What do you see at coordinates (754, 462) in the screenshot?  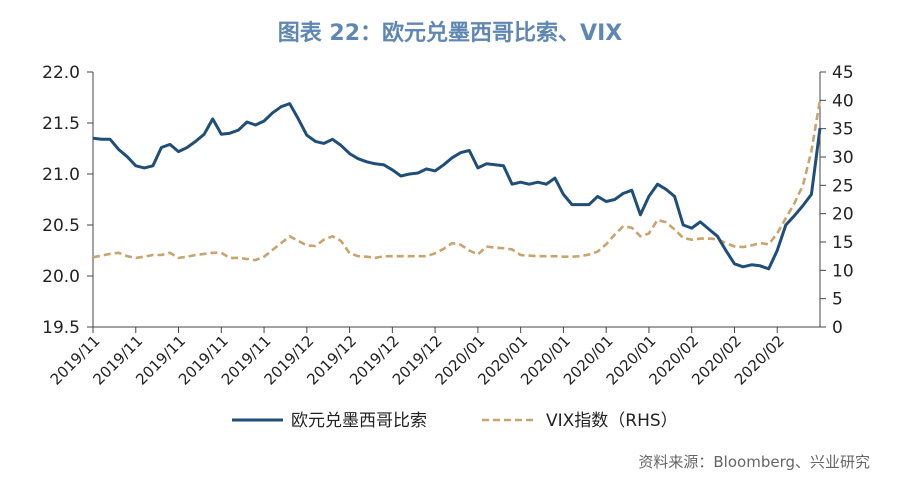 I see `source-note: 资料来源：Bloomberg、兴业研究` at bounding box center [754, 462].